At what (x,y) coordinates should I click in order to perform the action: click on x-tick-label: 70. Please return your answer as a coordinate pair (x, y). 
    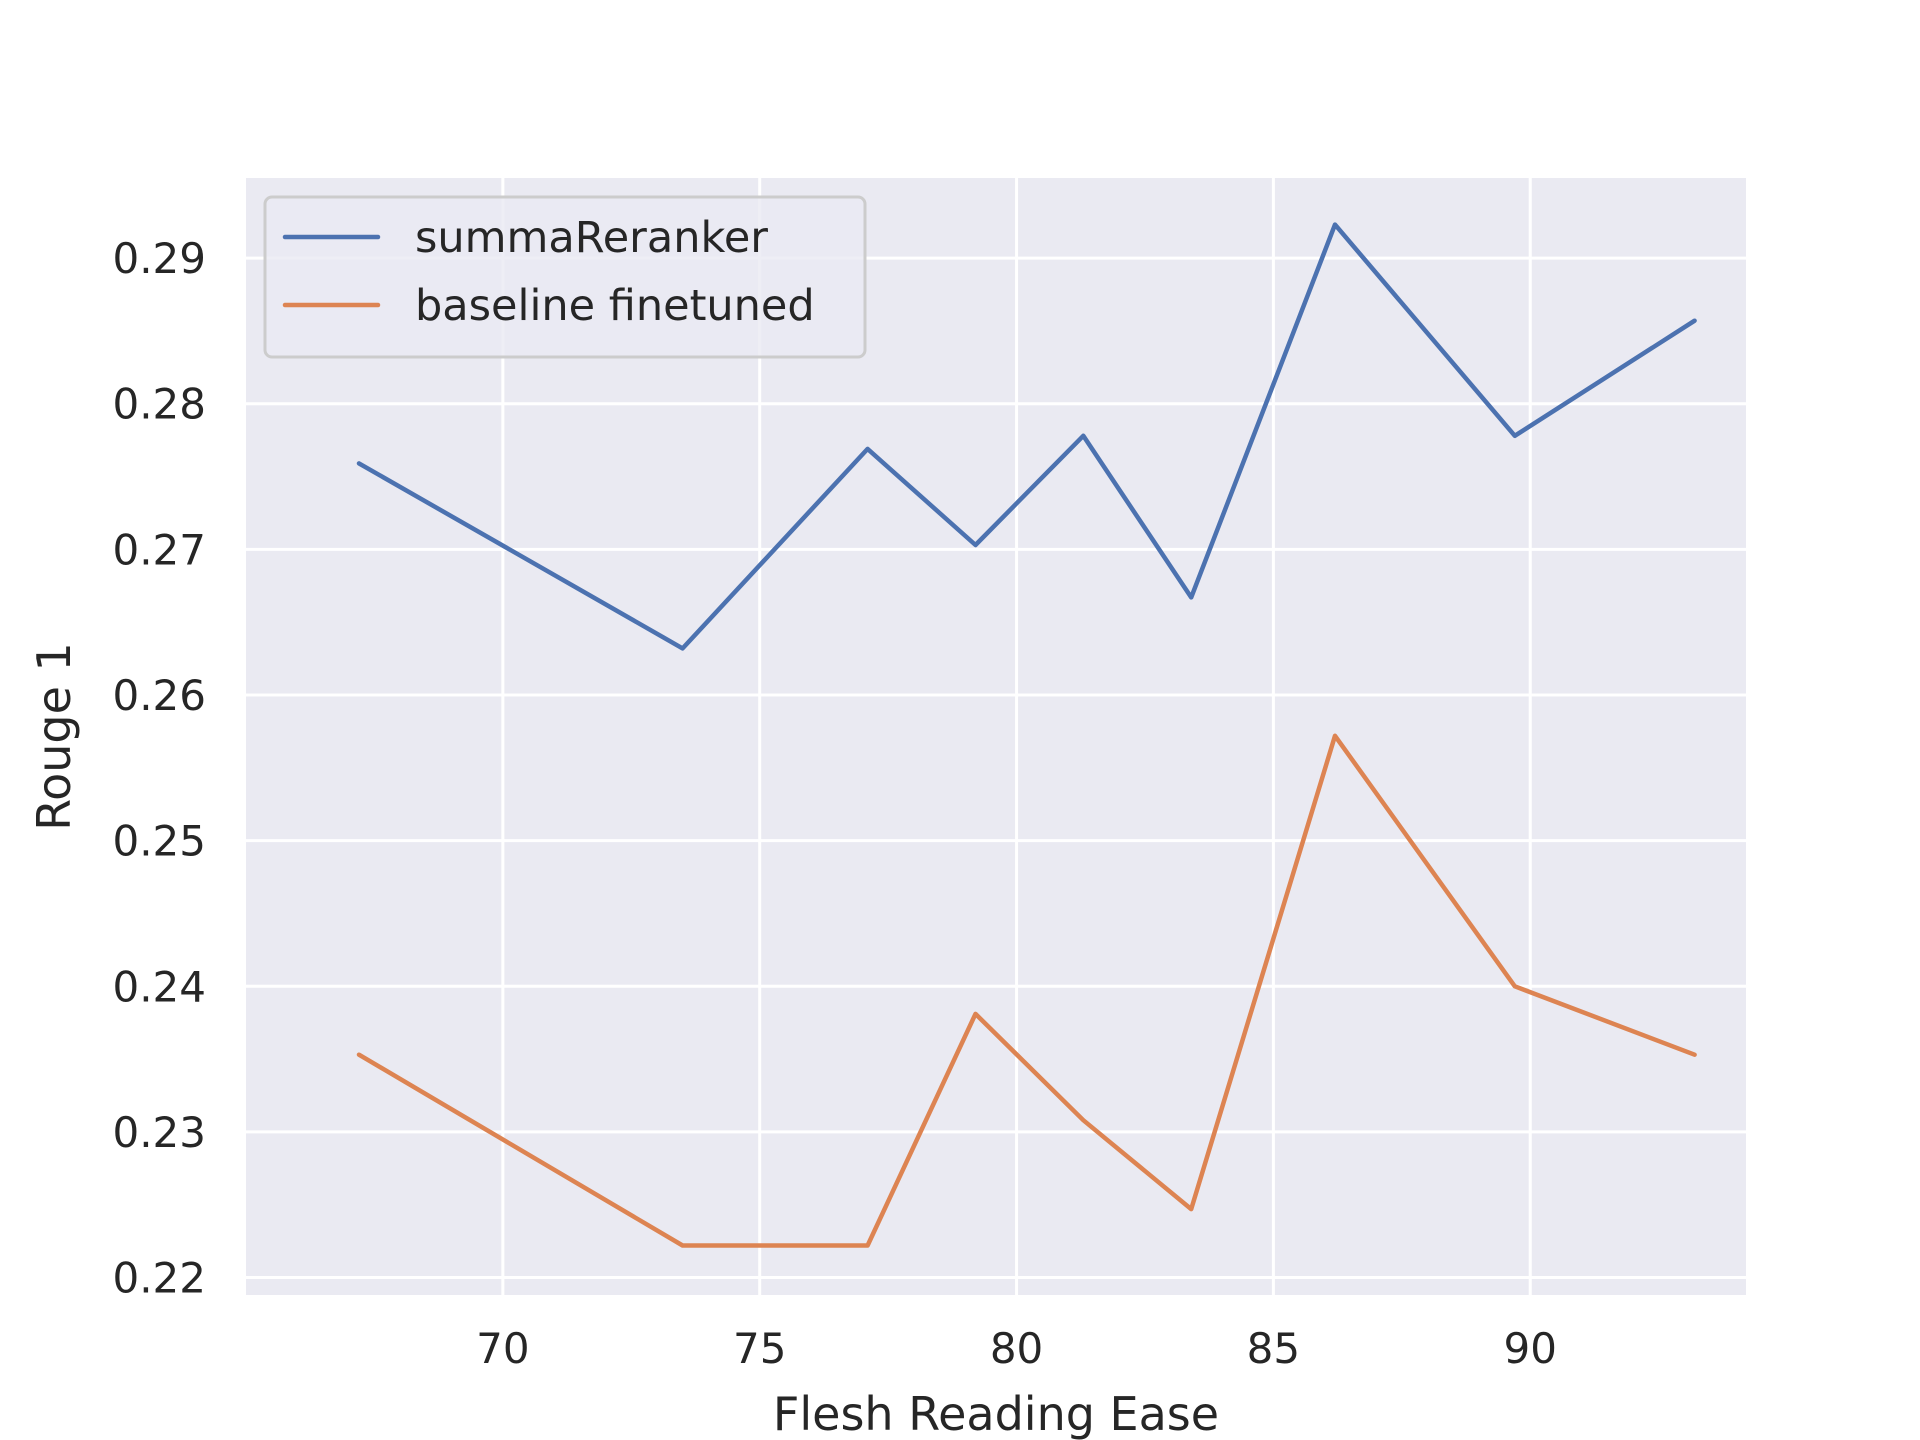
    Looking at the image, I should click on (502, 1348).